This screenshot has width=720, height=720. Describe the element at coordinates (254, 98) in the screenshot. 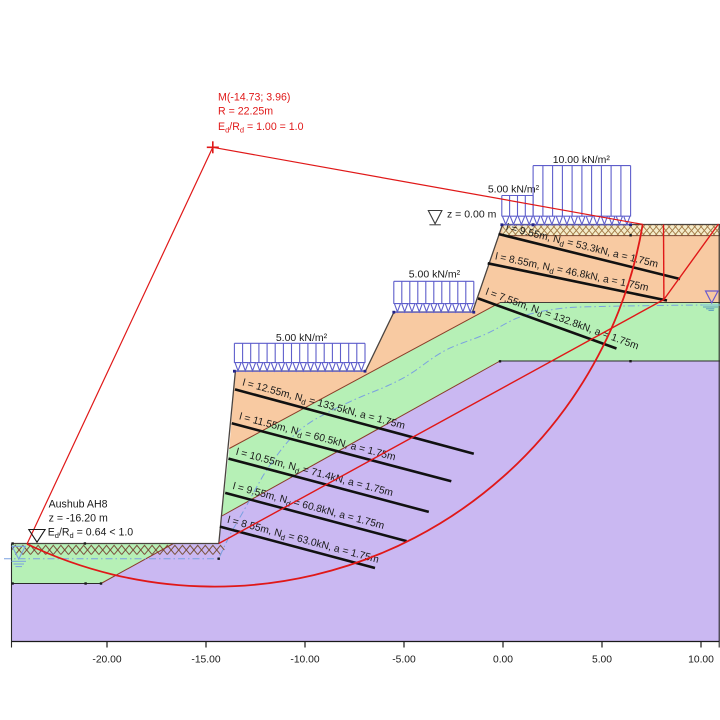

I see `svg-text: M(-14.73; 3.96)` at that location.